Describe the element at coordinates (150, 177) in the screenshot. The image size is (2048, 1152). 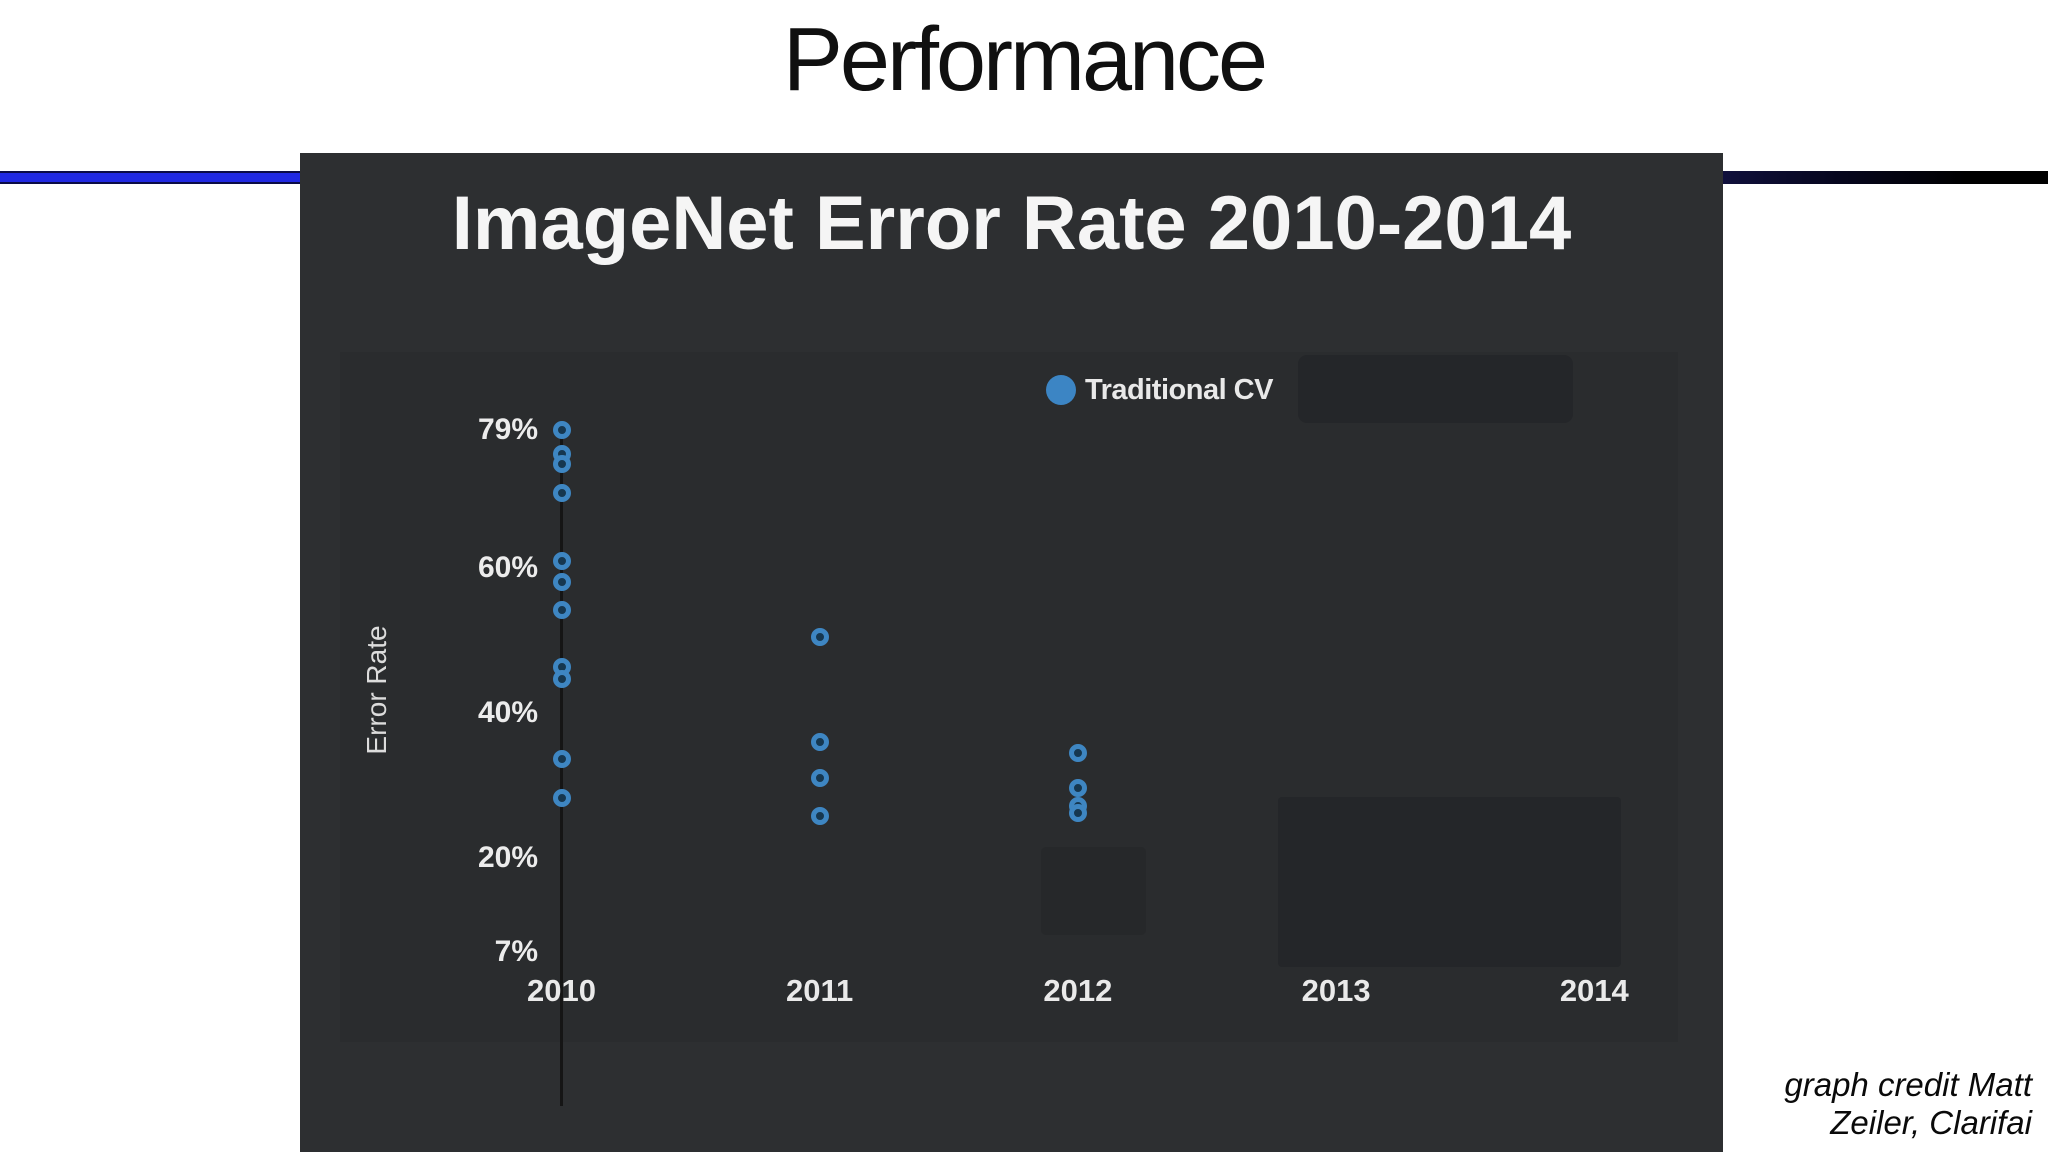
I see `accent-bar-left` at that location.